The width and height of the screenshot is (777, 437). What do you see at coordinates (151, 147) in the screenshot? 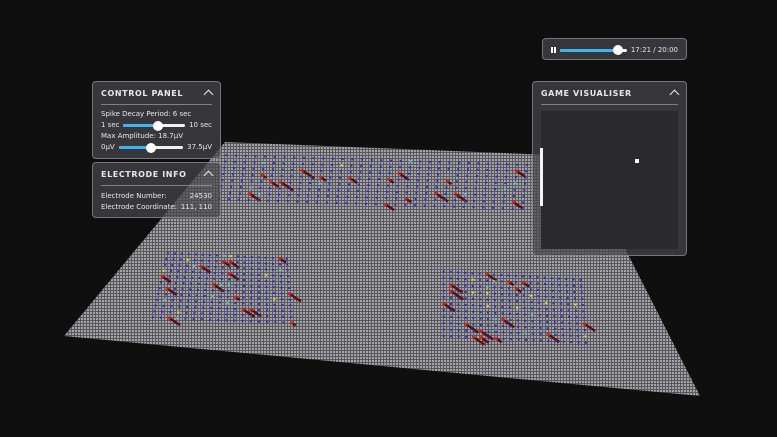
I see `max-amplitude-slider` at bounding box center [151, 147].